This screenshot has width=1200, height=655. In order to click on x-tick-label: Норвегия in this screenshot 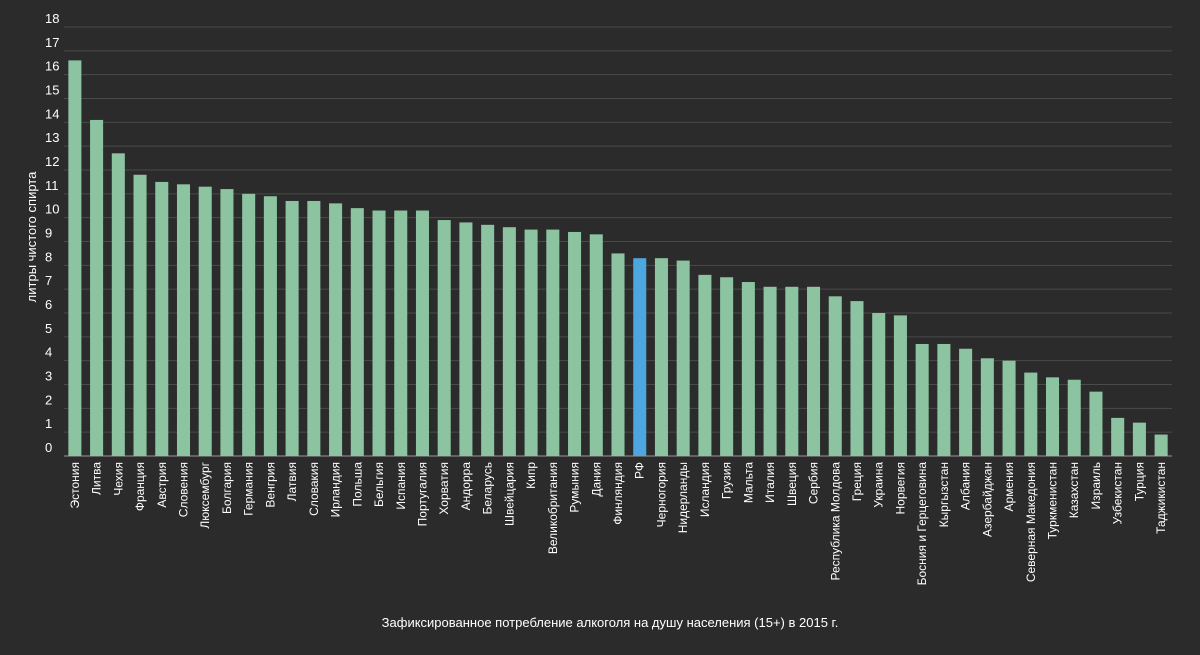, I will do `click(900, 488)`.